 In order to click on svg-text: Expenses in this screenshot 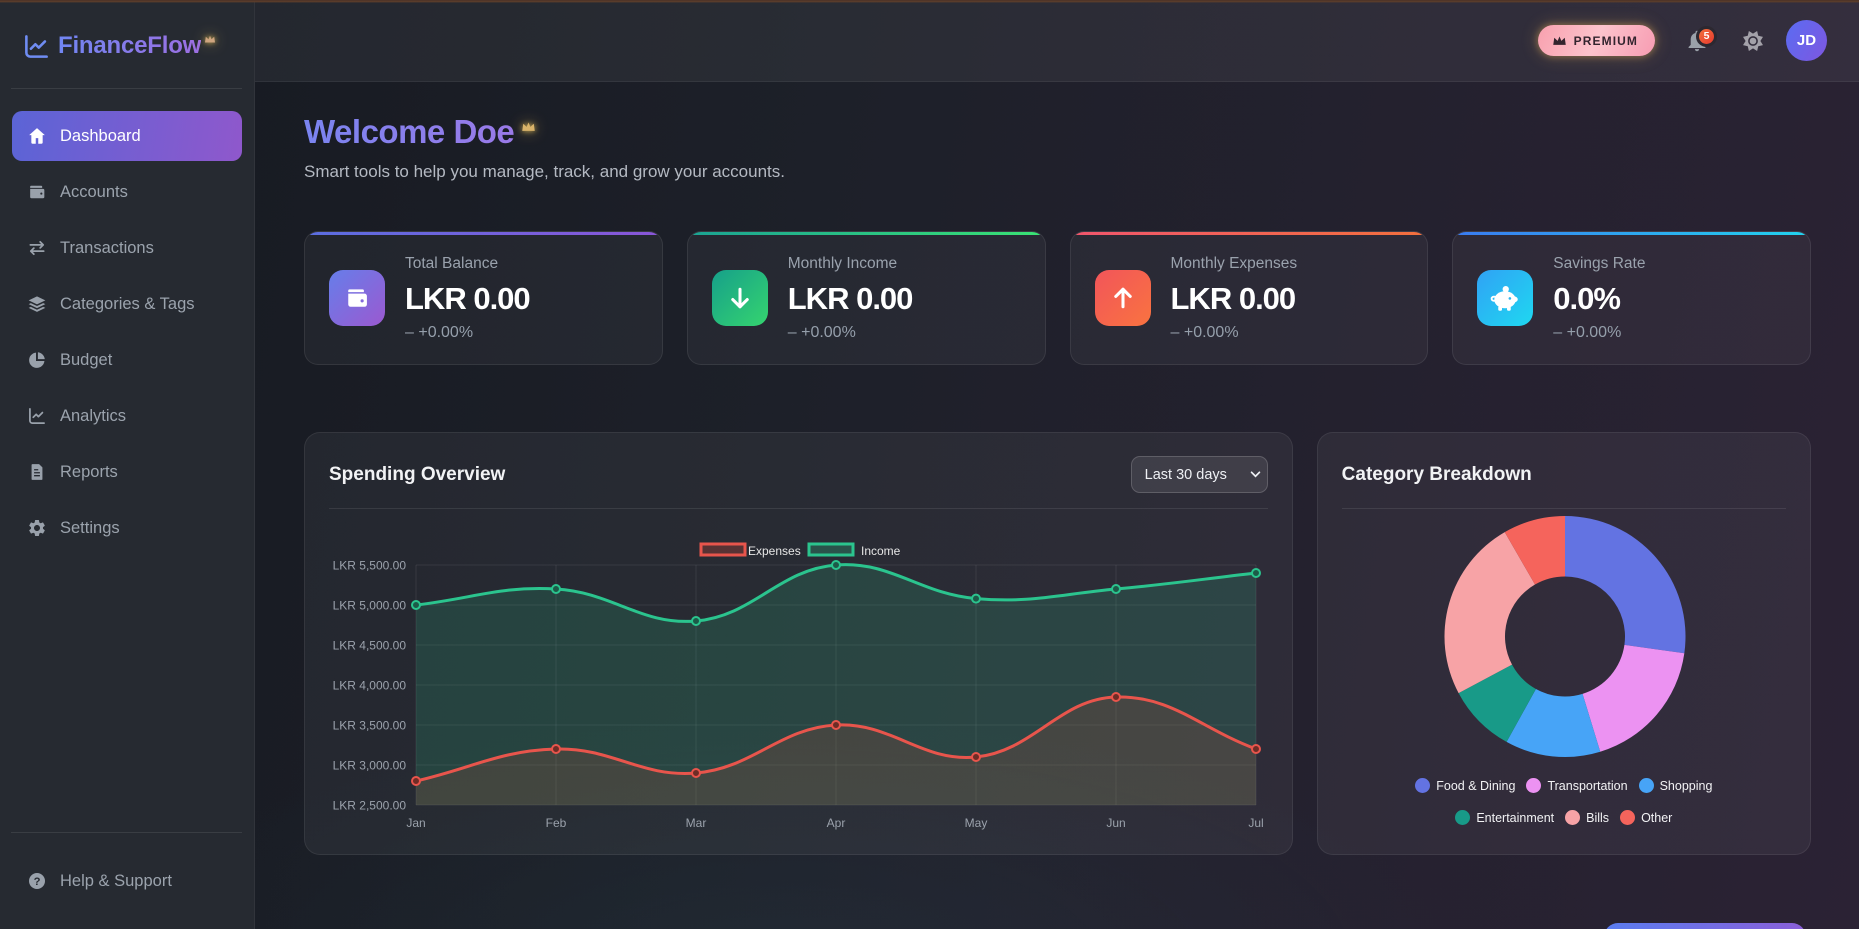, I will do `click(774, 551)`.